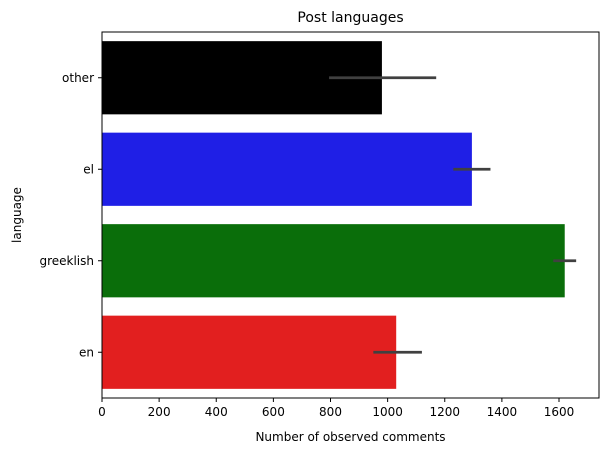 Image resolution: width=608 pixels, height=453 pixels. I want to click on x-tick-label-800: 800, so click(330, 412).